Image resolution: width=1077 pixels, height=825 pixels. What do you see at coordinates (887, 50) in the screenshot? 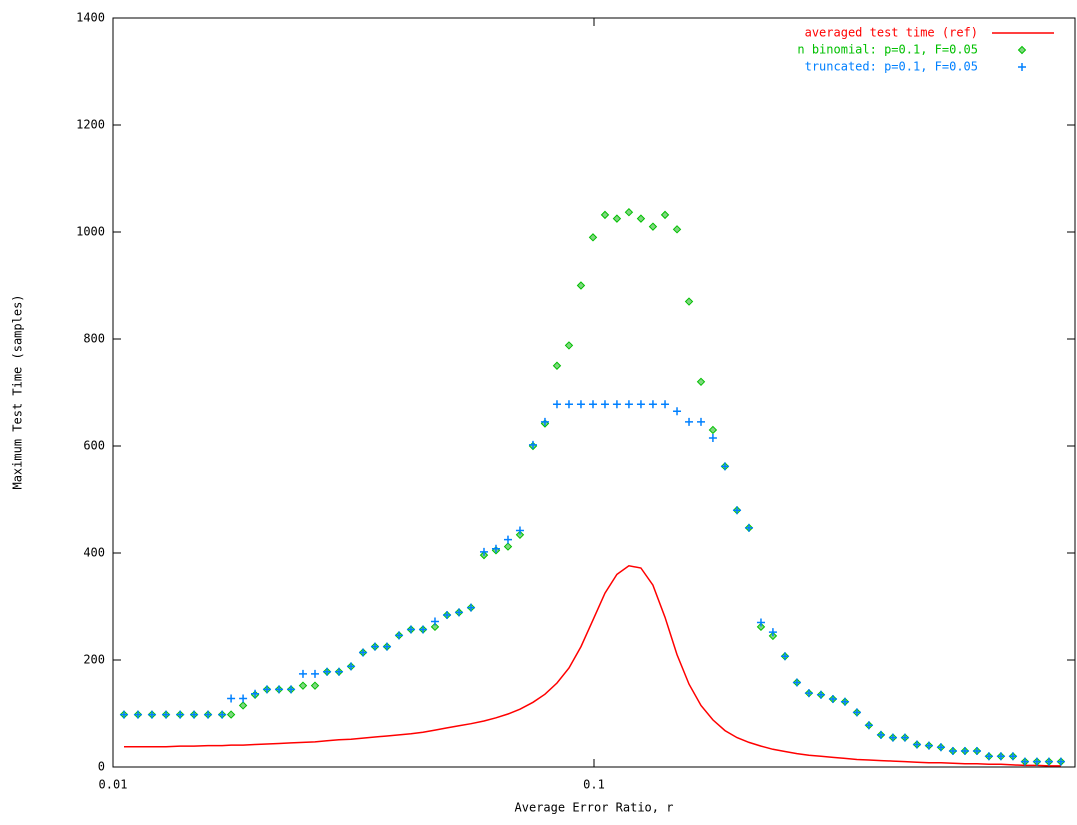
I see `legend-label: n binomial: p=0.1, F=0.05` at bounding box center [887, 50].